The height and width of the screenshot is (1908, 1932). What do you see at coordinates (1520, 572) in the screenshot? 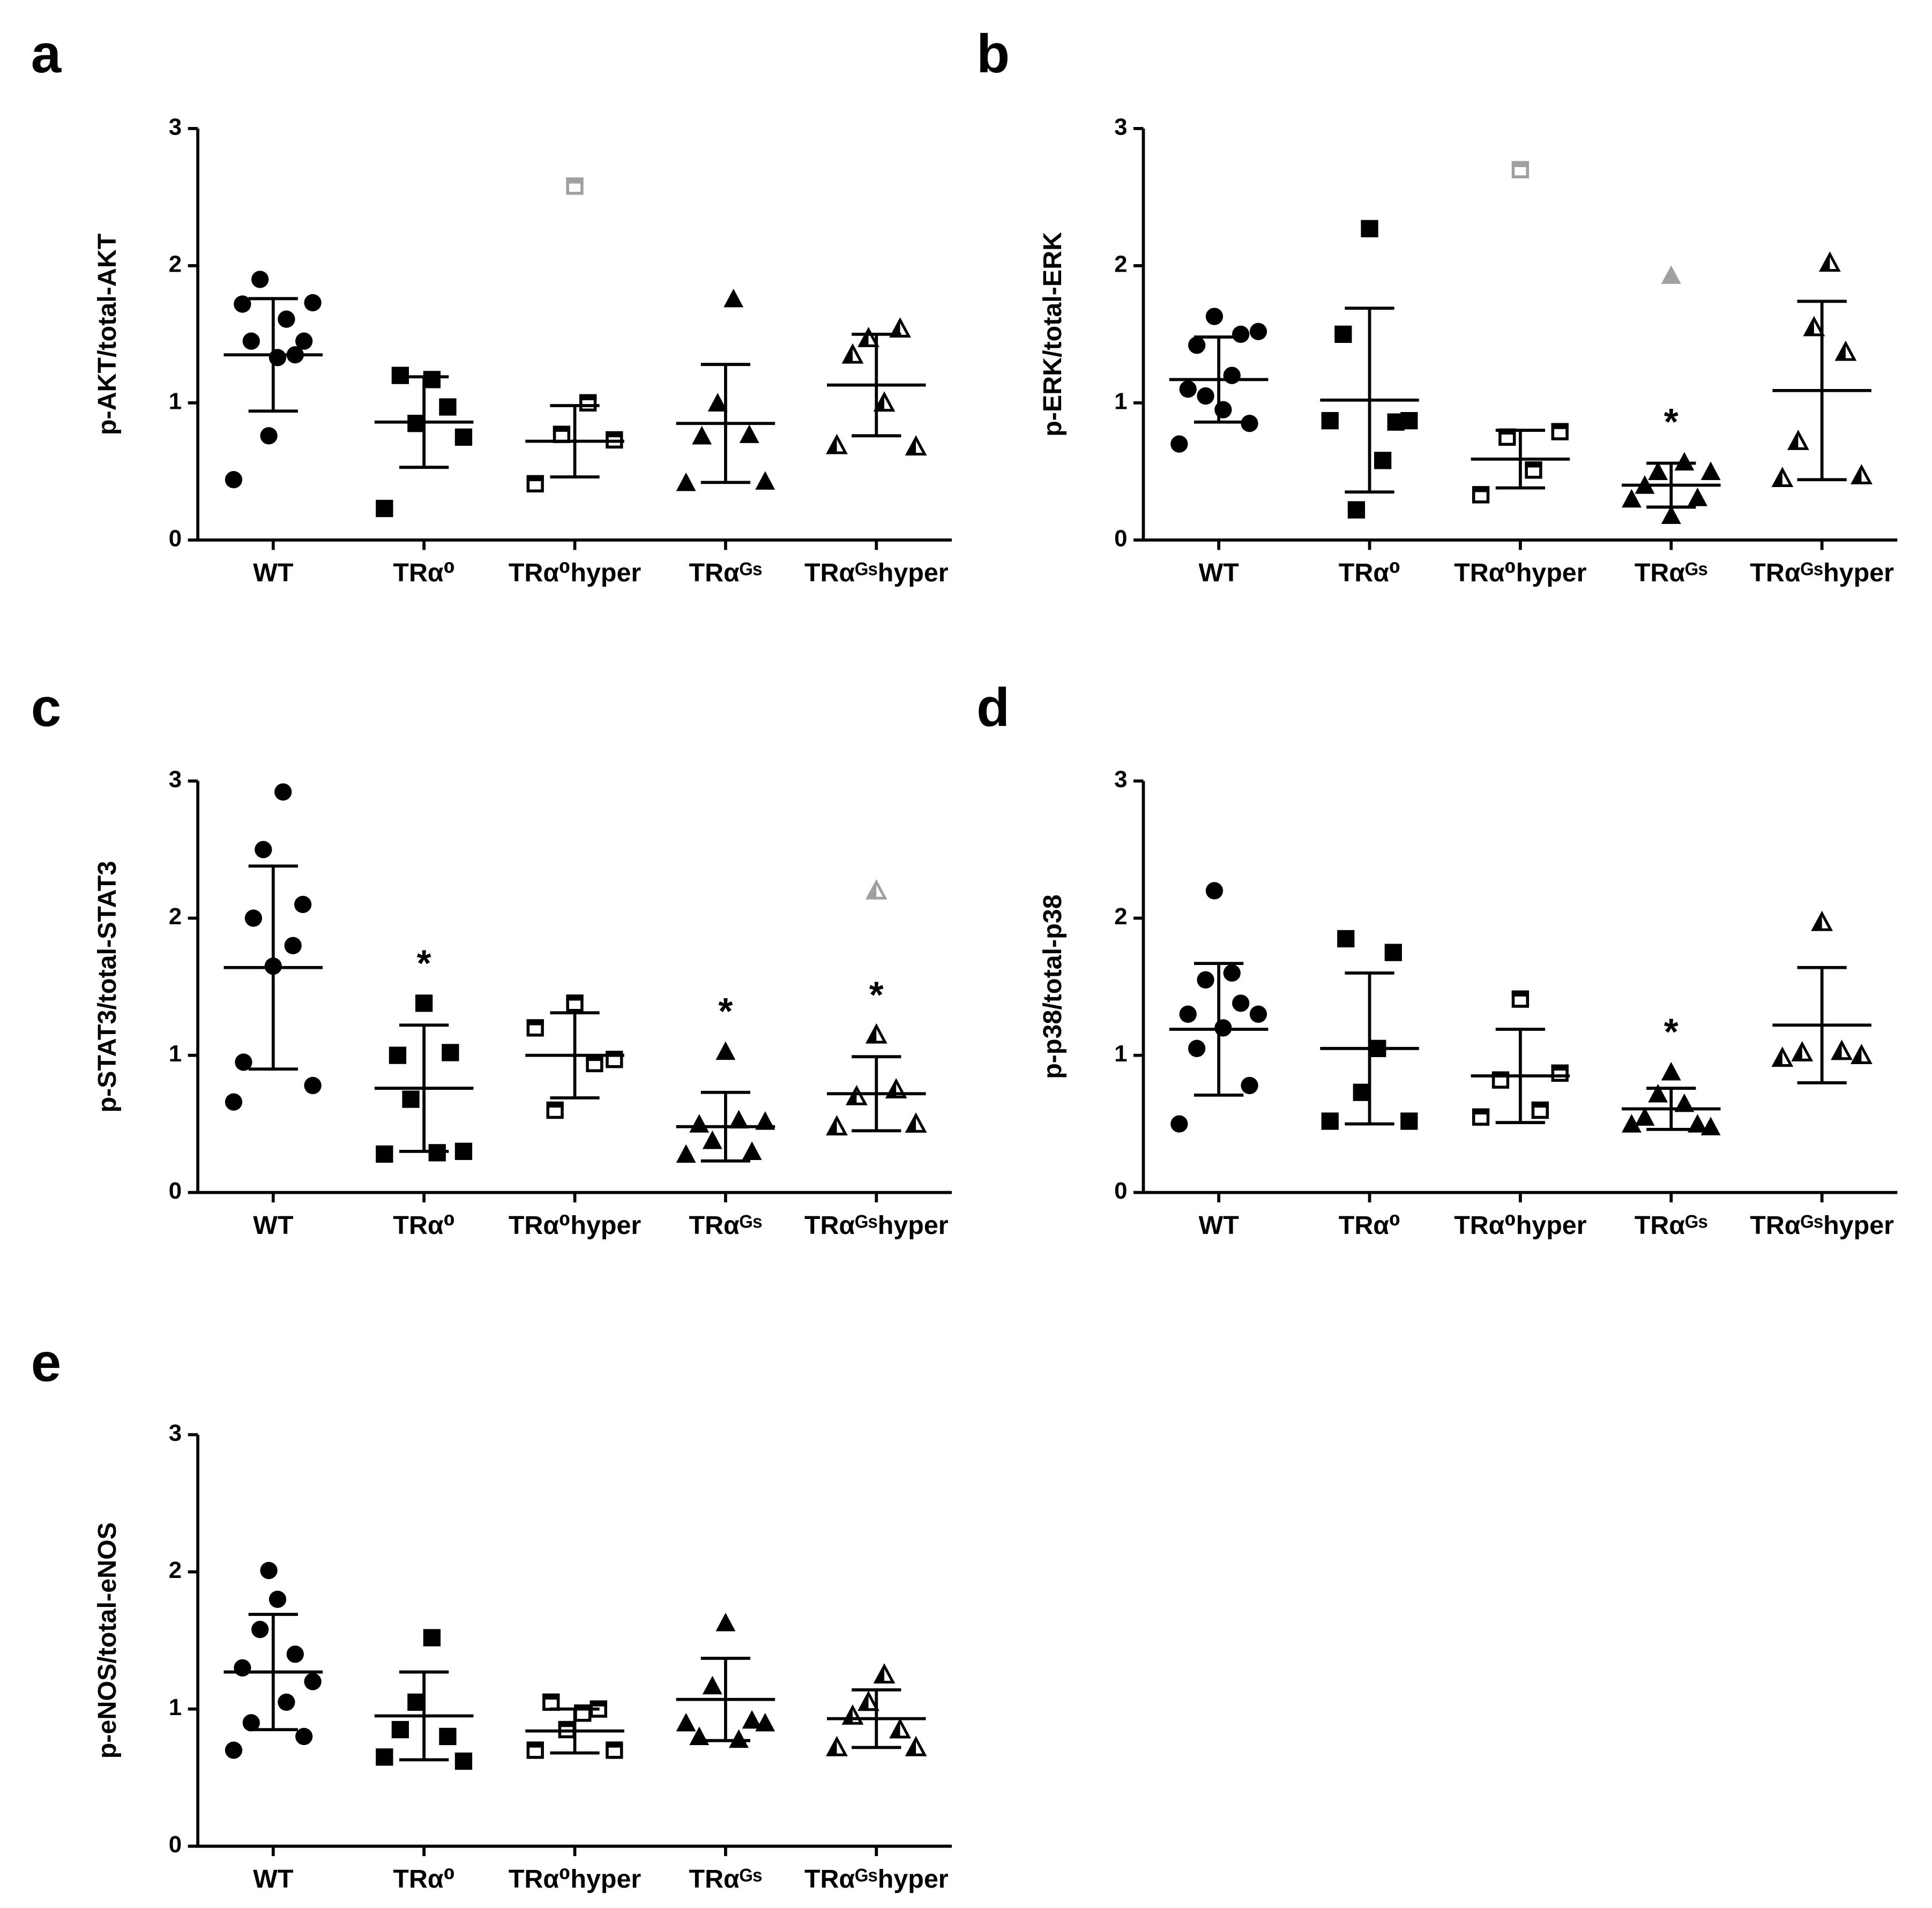
I see `x-tick-label: TRα⁰hyper` at bounding box center [1520, 572].